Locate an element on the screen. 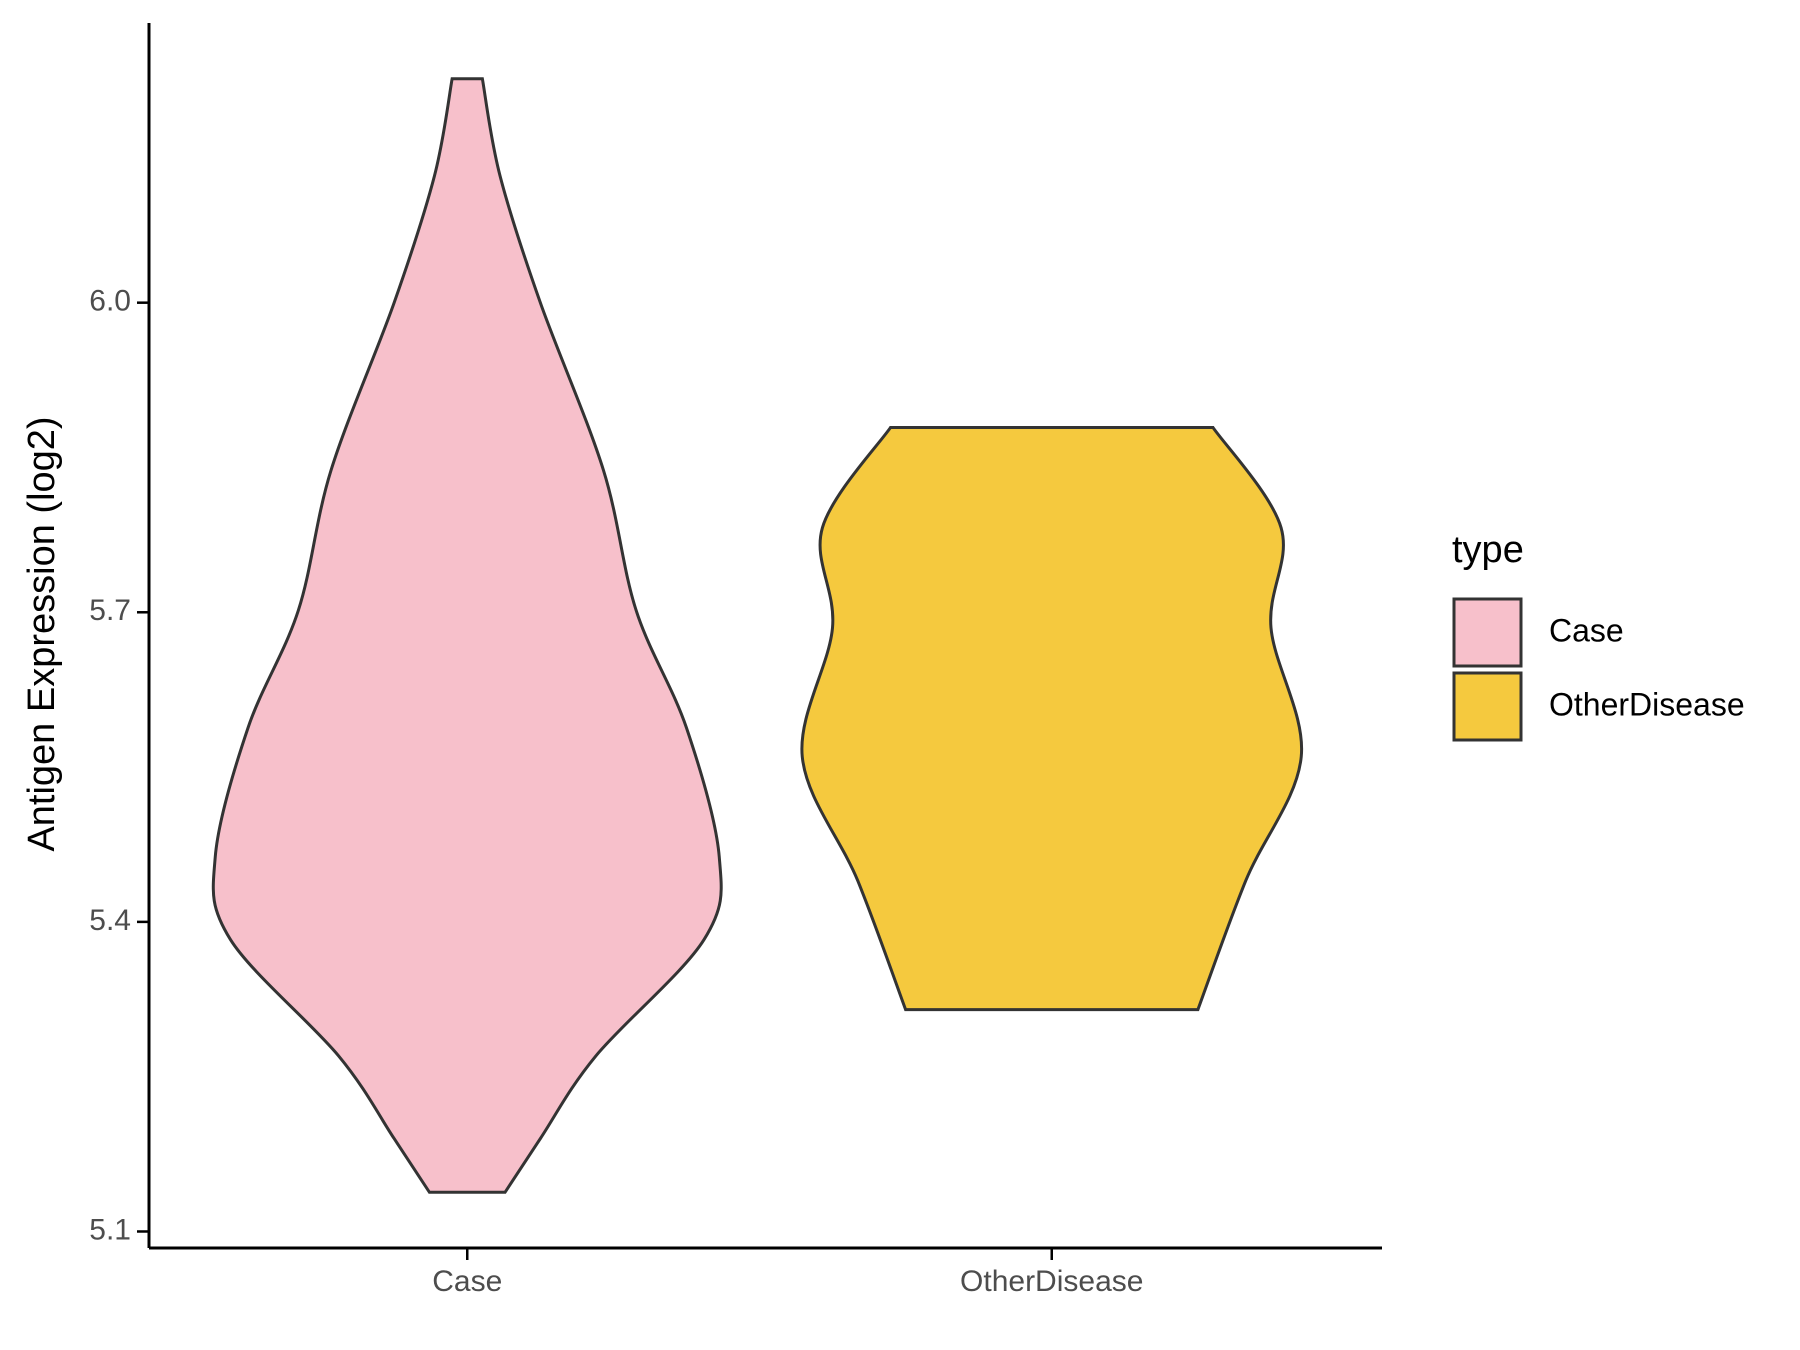  y-tick-label: 5.1 is located at coordinates (110, 1229).